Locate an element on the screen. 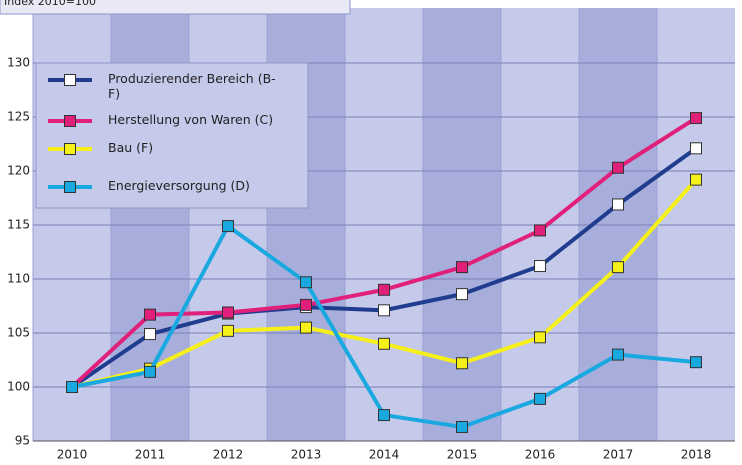 This screenshot has height=465, width=742. y-tick-label: 130 is located at coordinates (18, 63).